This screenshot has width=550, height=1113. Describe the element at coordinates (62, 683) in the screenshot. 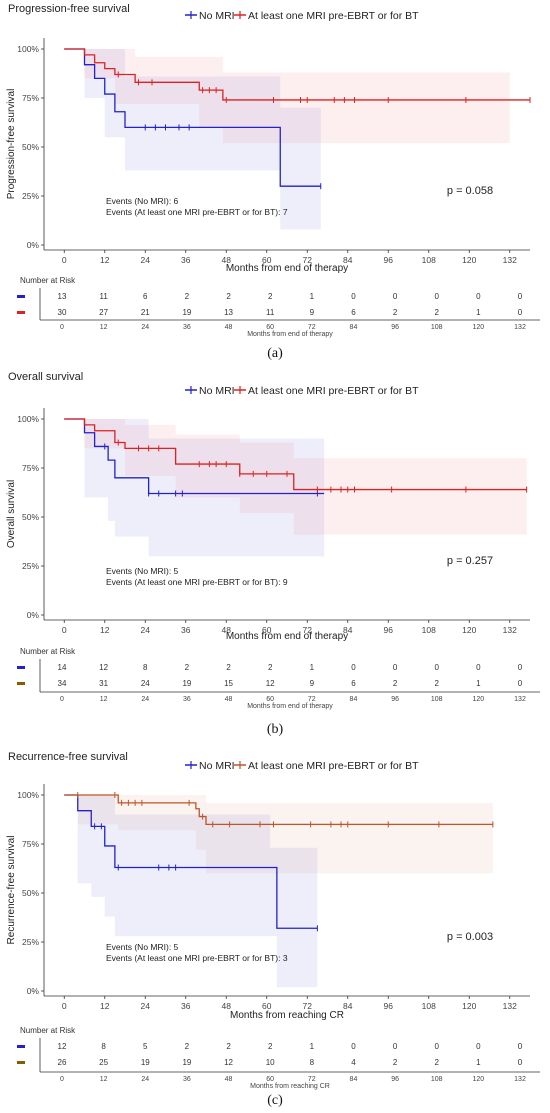

I see `risk-count: 34` at that location.